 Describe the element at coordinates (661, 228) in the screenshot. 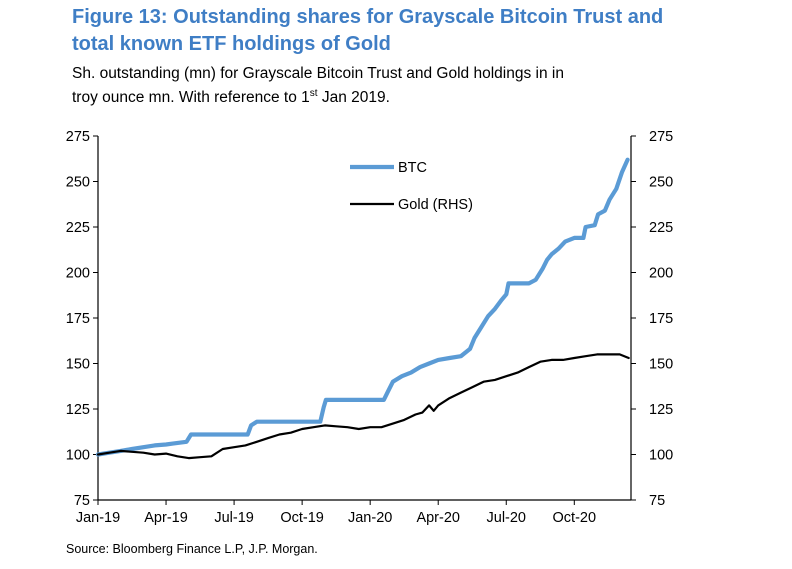

I see `right-y-tick-label: 225` at that location.